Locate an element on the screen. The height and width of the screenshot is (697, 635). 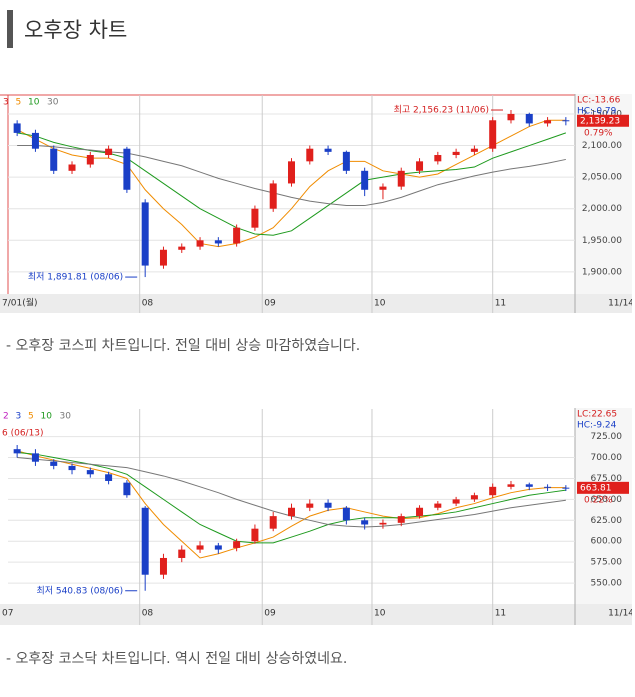
legend-item: 2 is located at coordinates (6, 417).